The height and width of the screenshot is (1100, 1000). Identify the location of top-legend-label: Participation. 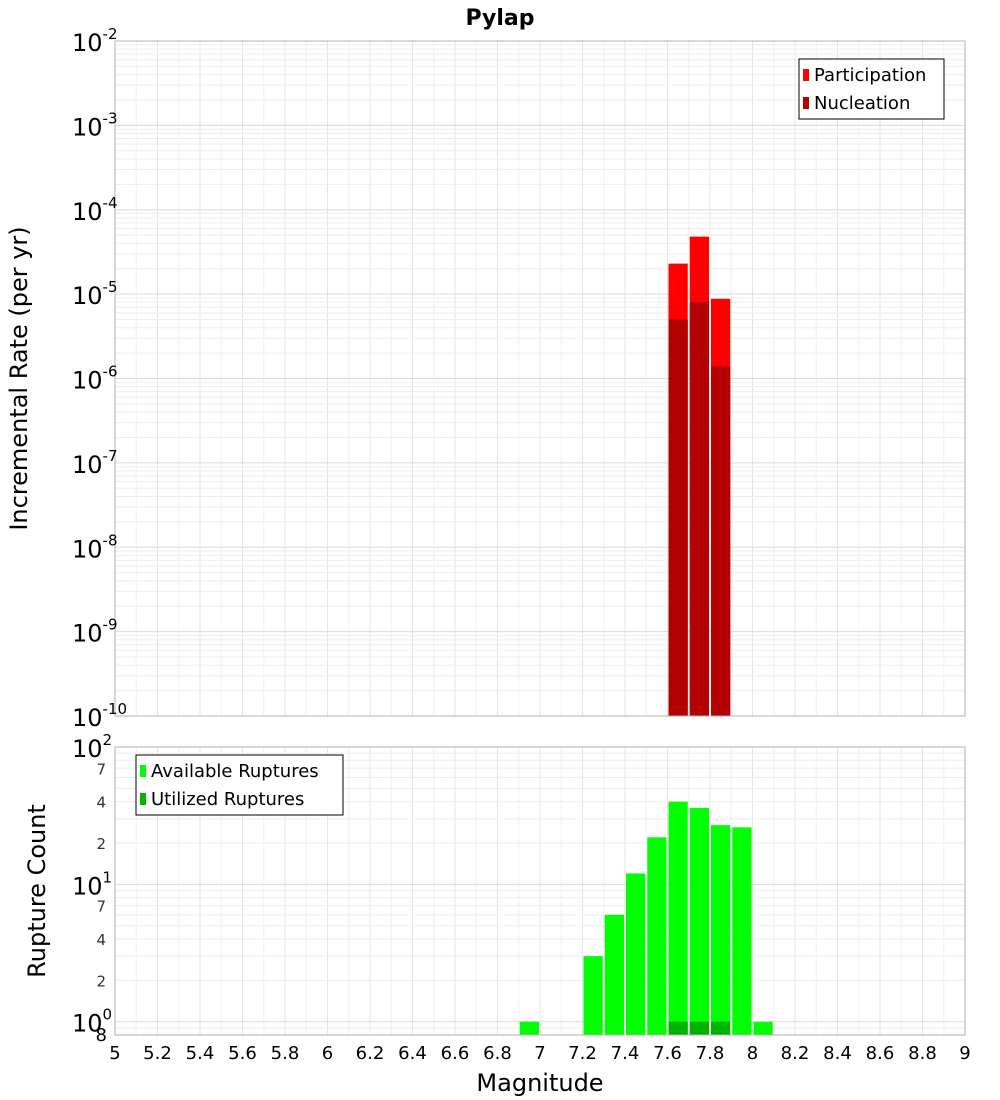
(870, 75).